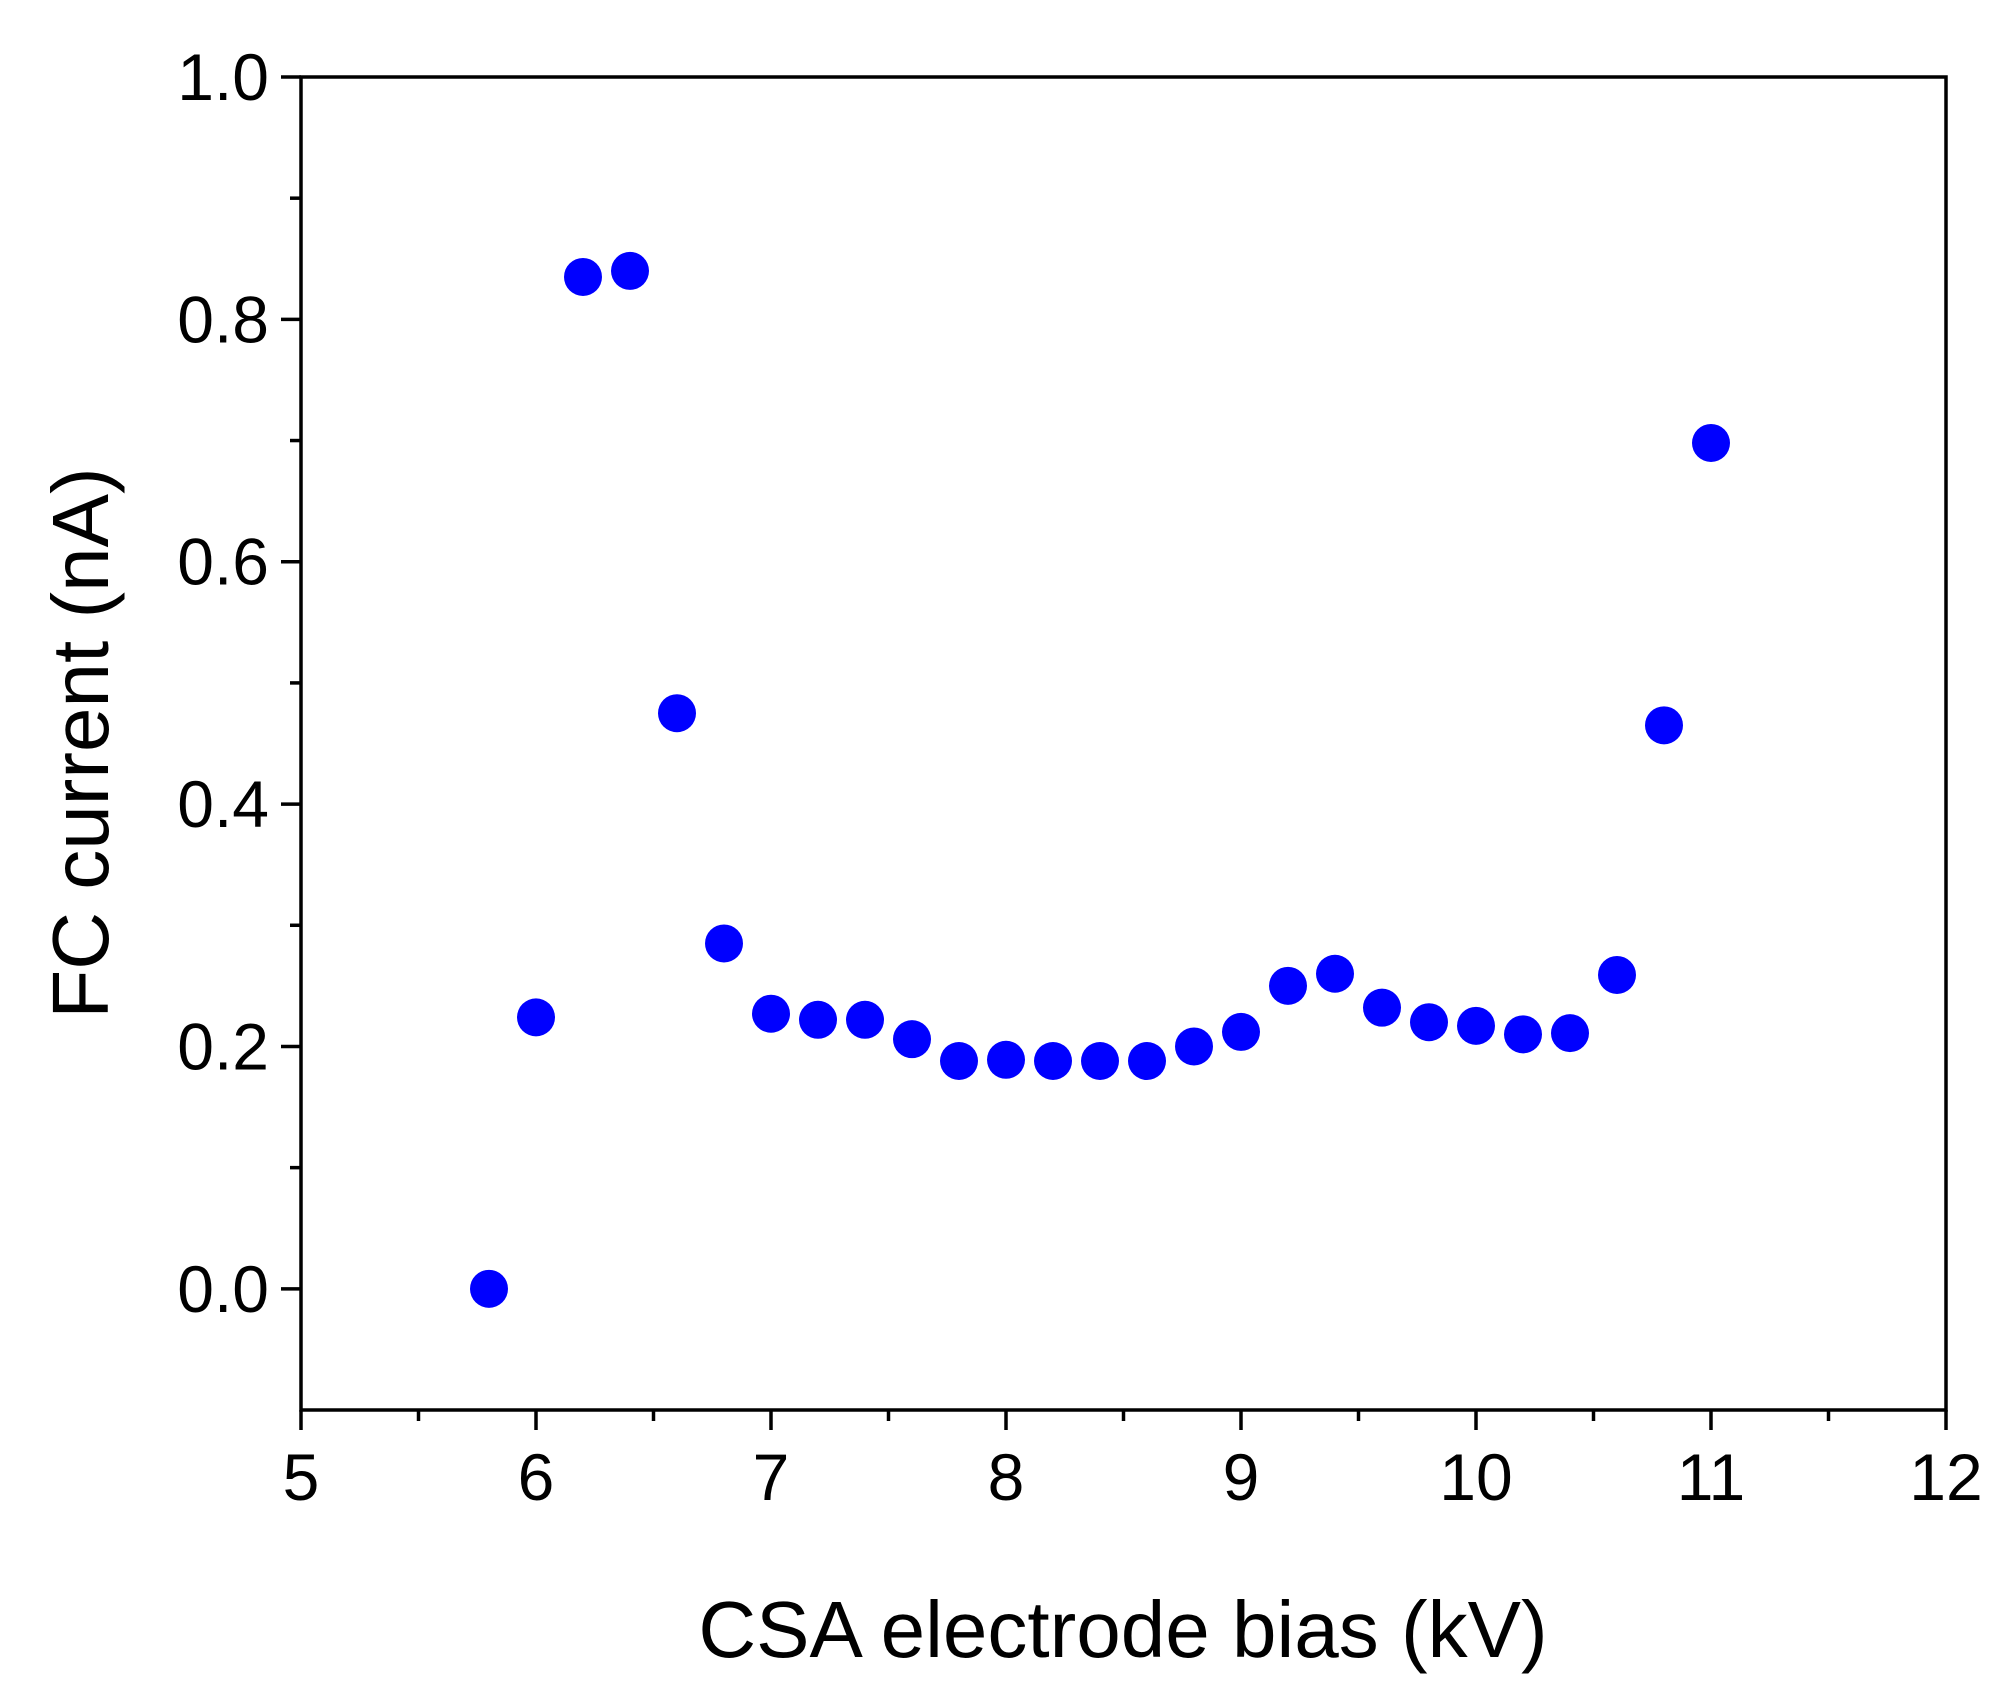  I want to click on y-tick-label: 0.8, so click(223, 319).